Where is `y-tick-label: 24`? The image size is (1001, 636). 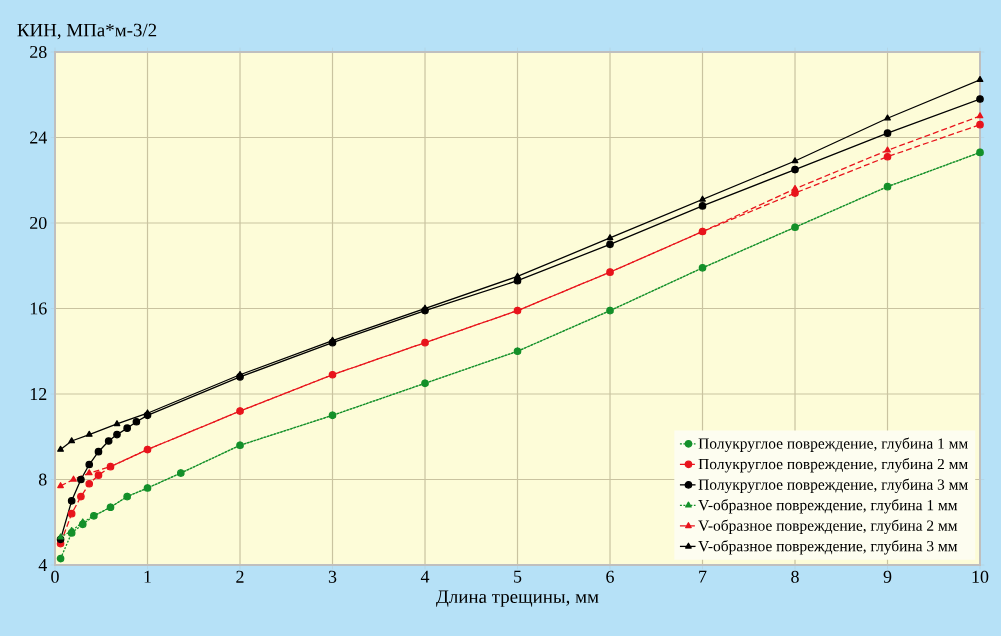 y-tick-label: 24 is located at coordinates (38, 137).